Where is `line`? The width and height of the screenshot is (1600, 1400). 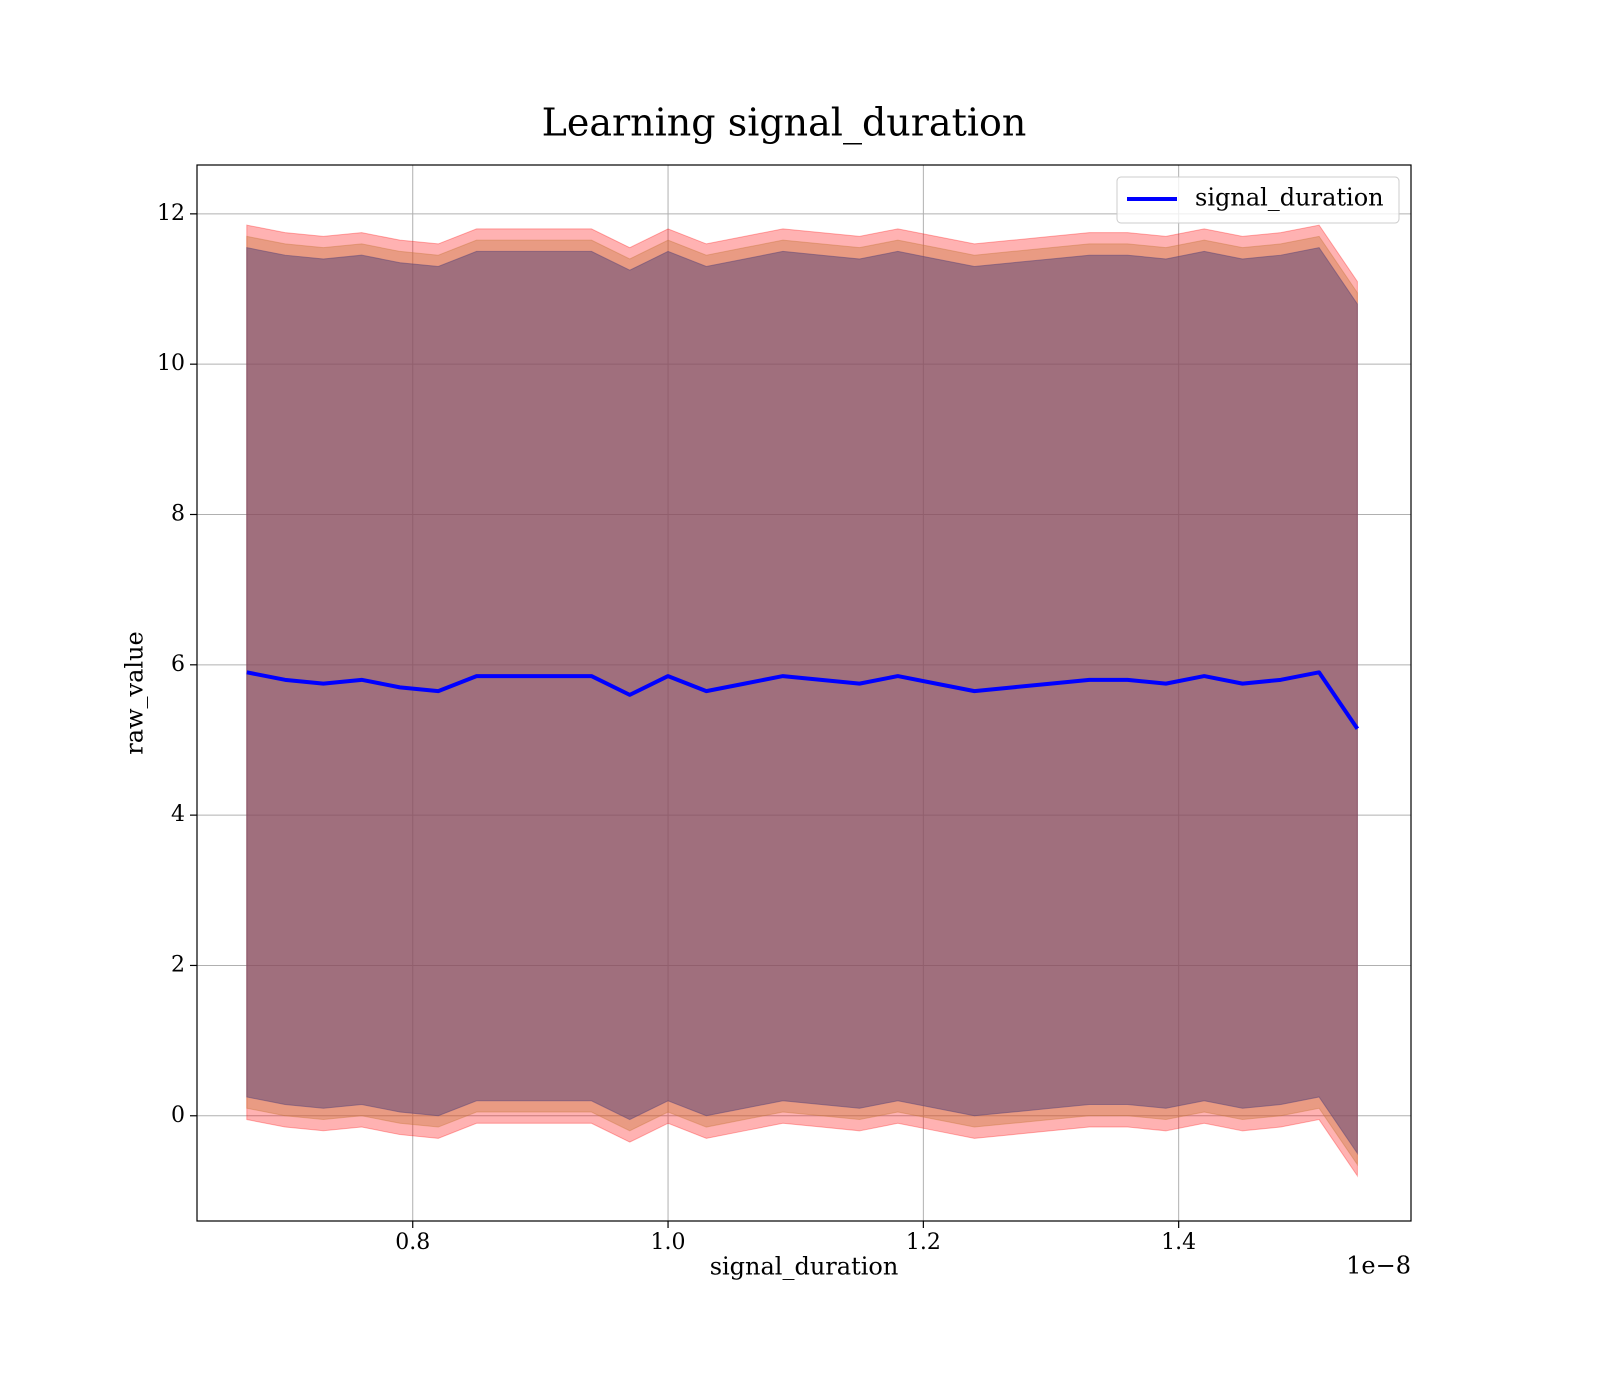
line is located at coordinates (803, 700).